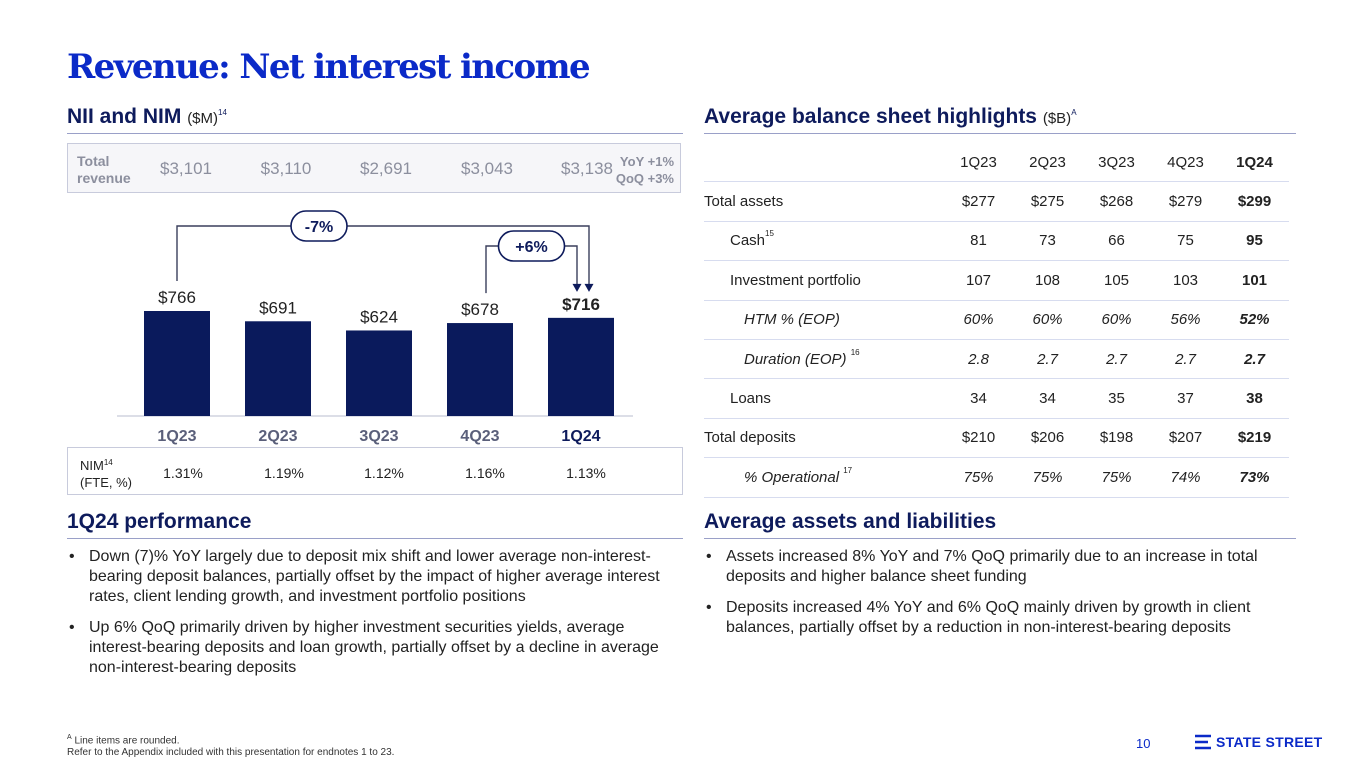 Image resolution: width=1365 pixels, height=768 pixels. Describe the element at coordinates (1047, 241) in the screenshot. I see `table-cell: 73` at that location.